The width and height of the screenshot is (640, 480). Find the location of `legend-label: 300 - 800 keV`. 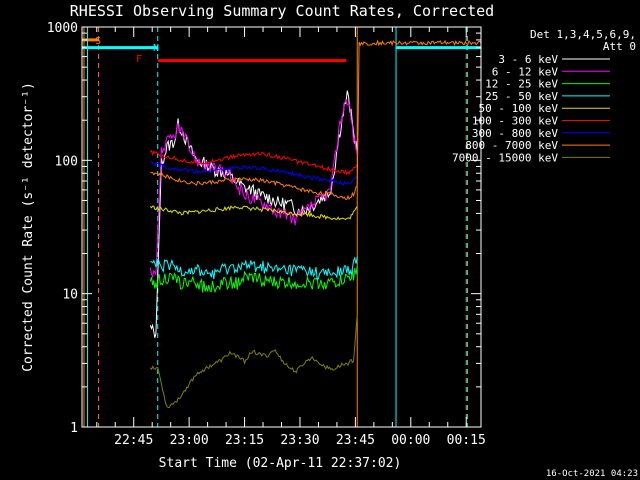

legend-label: 300 - 800 keV is located at coordinates (515, 133).